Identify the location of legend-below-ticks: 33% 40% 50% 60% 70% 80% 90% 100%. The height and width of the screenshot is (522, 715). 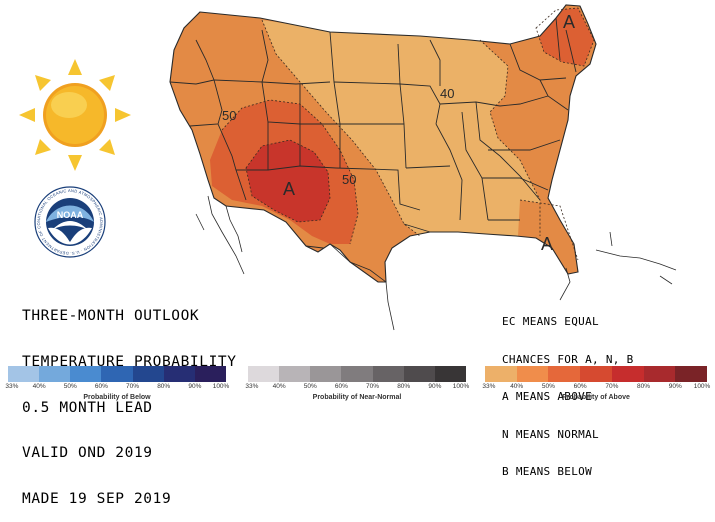
(117, 388).